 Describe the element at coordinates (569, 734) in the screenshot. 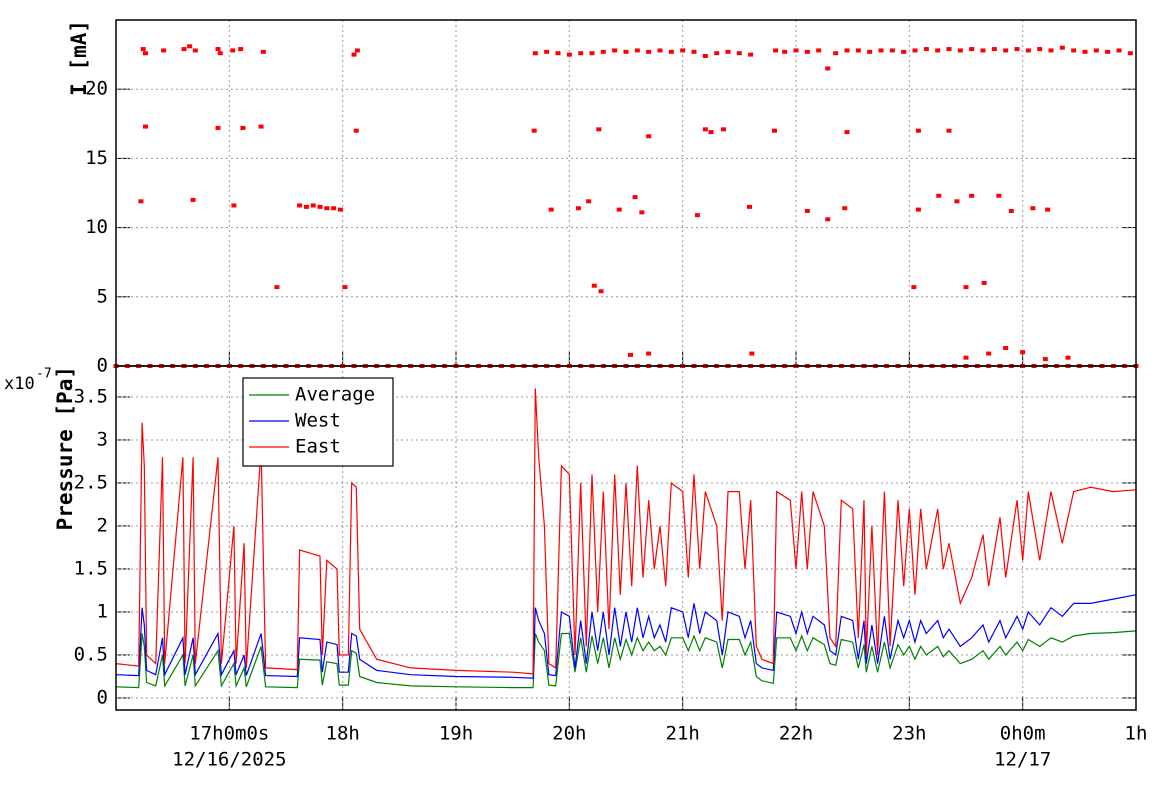

I see `x-tick-label: 20h` at that location.